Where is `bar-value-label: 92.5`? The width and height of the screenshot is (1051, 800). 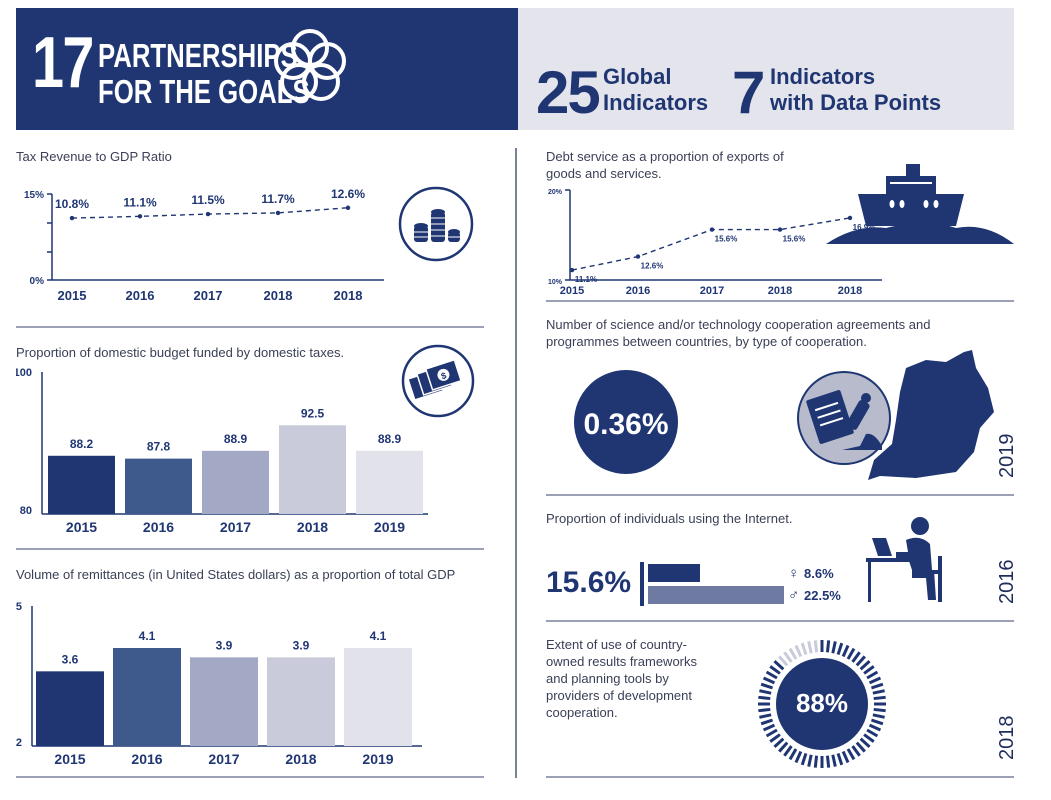 bar-value-label: 92.5 is located at coordinates (313, 413).